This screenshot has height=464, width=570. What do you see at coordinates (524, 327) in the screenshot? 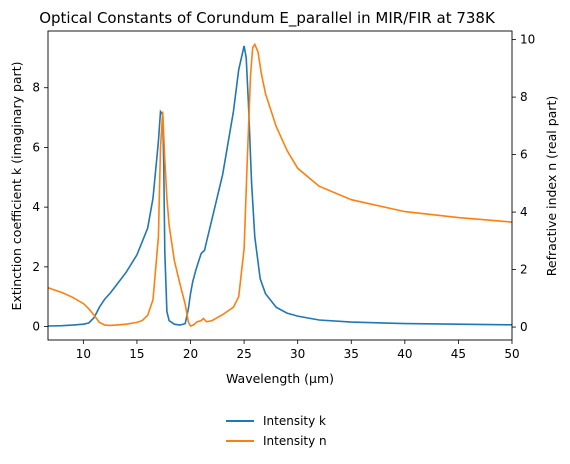
I see `y-right-tick-label: 0` at bounding box center [524, 327].